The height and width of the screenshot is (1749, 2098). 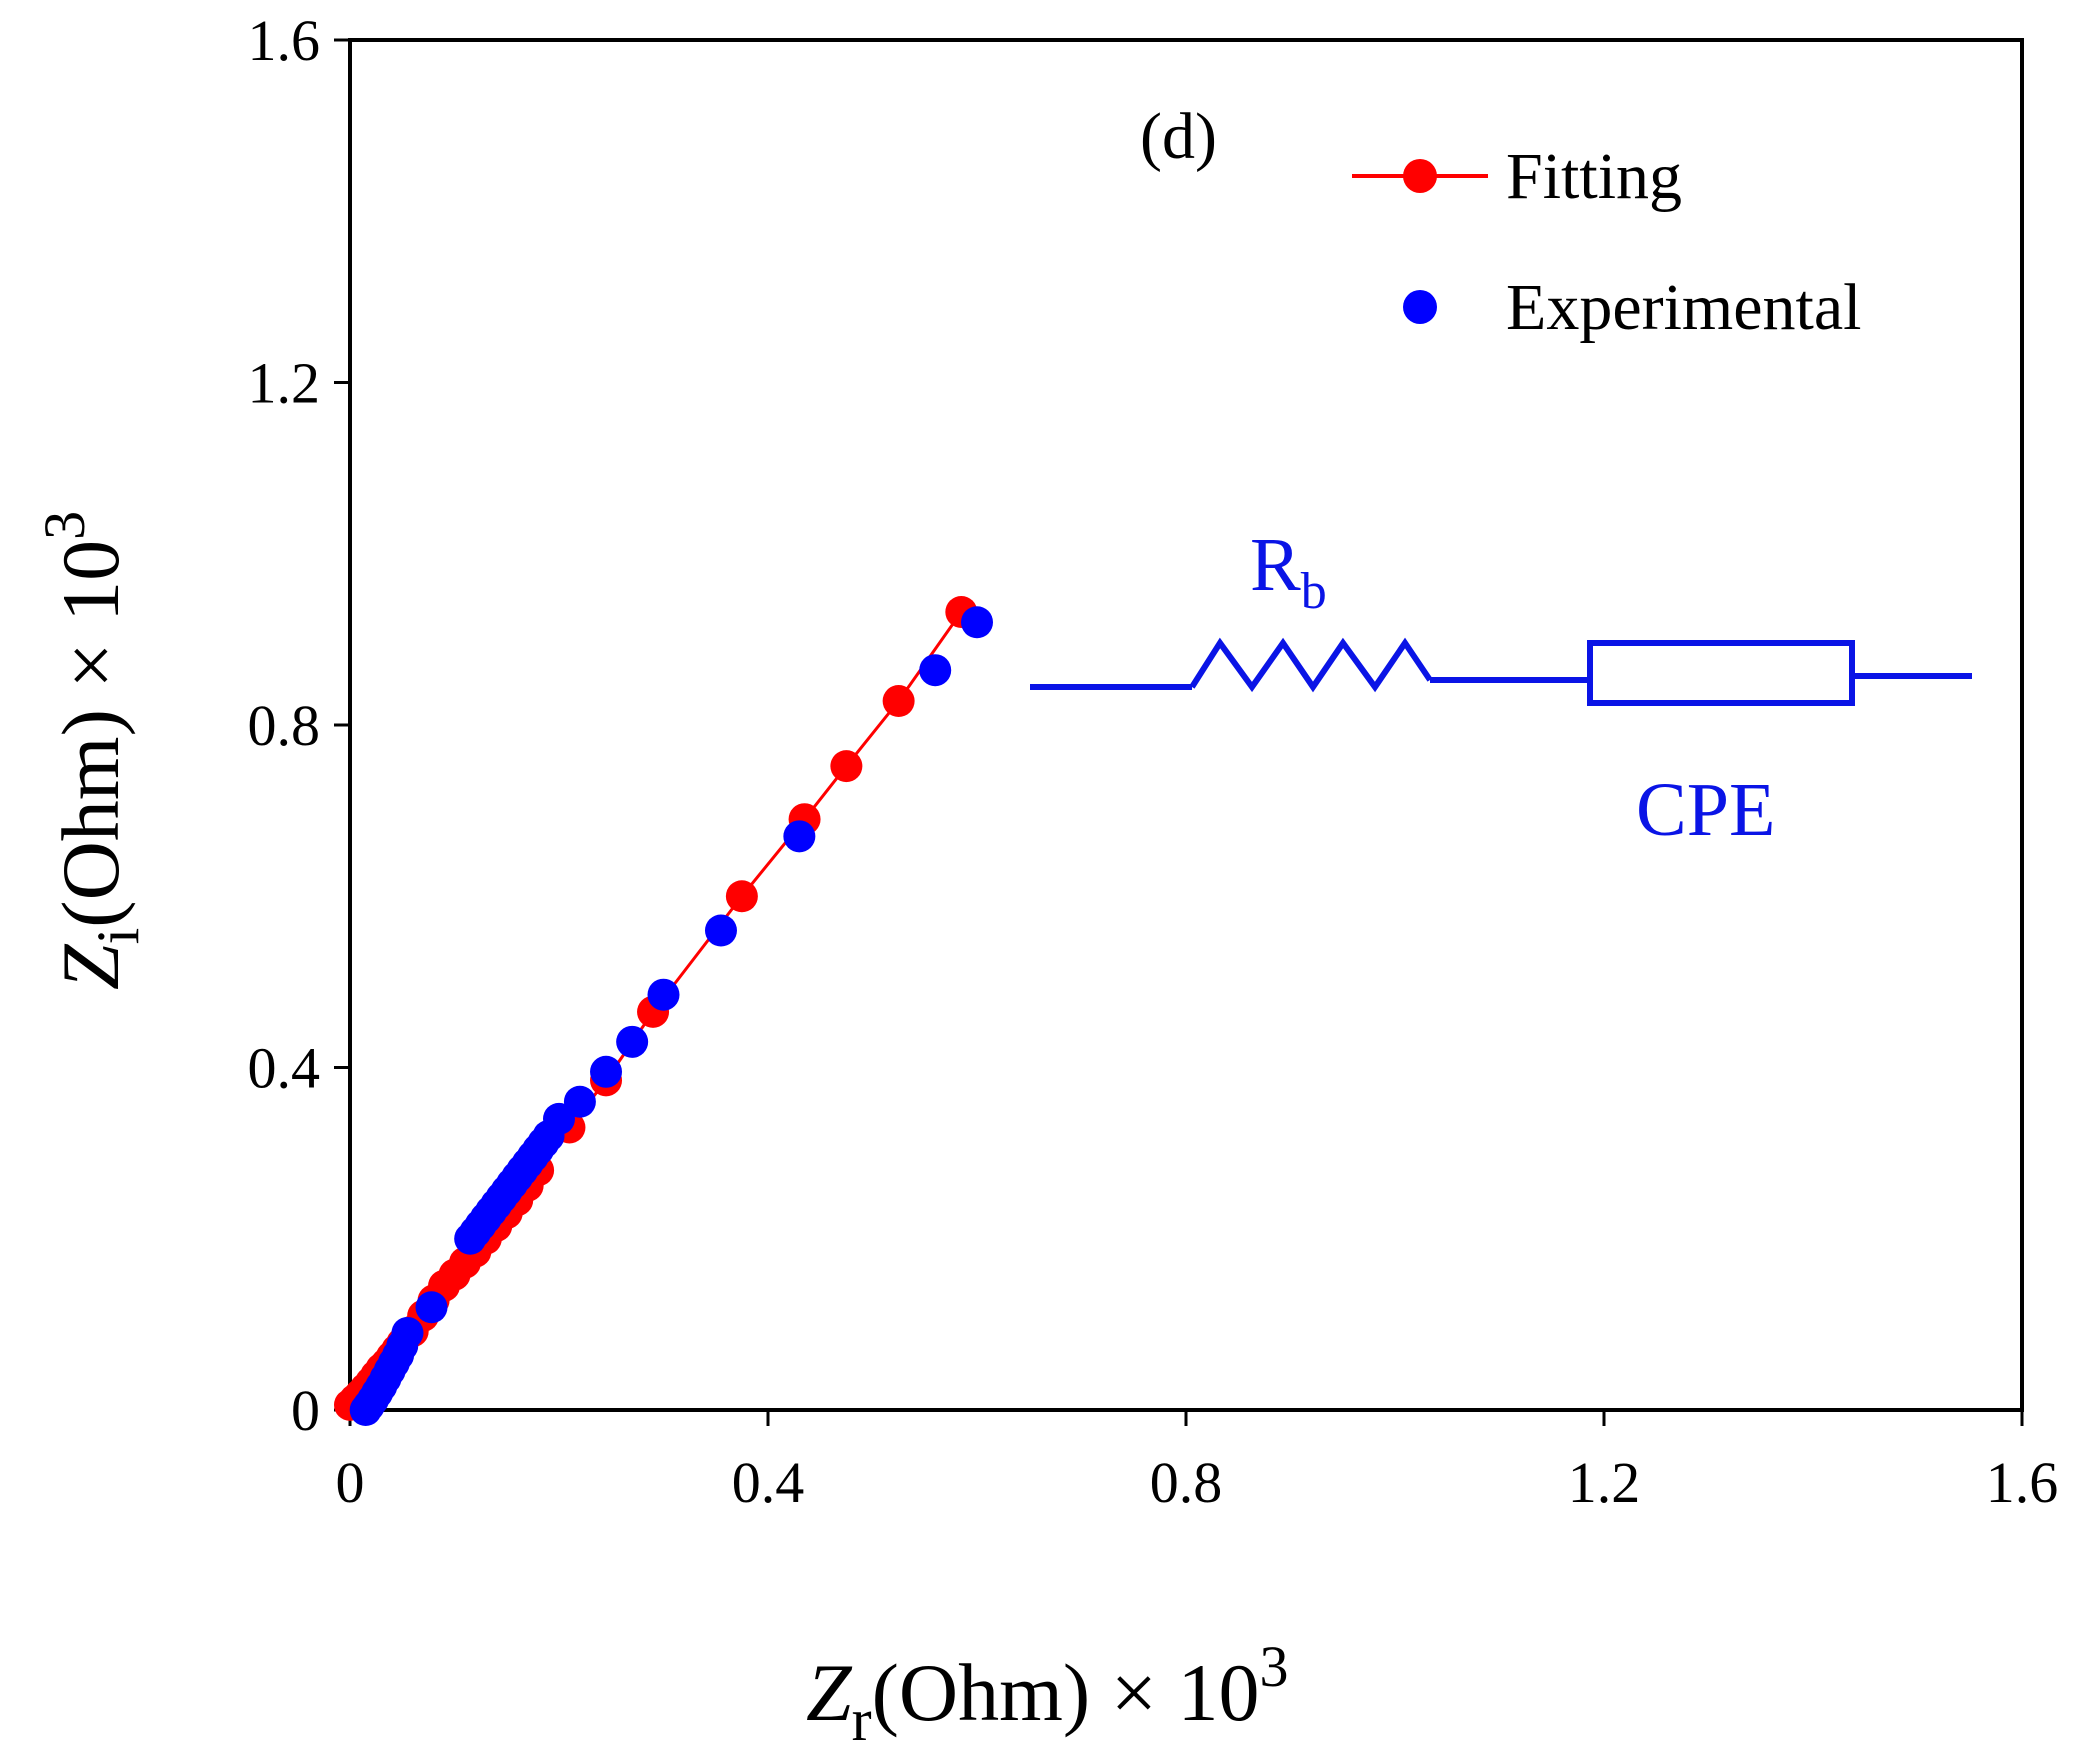 What do you see at coordinates (1604, 1482) in the screenshot?
I see `x-tick-label: 1.2` at bounding box center [1604, 1482].